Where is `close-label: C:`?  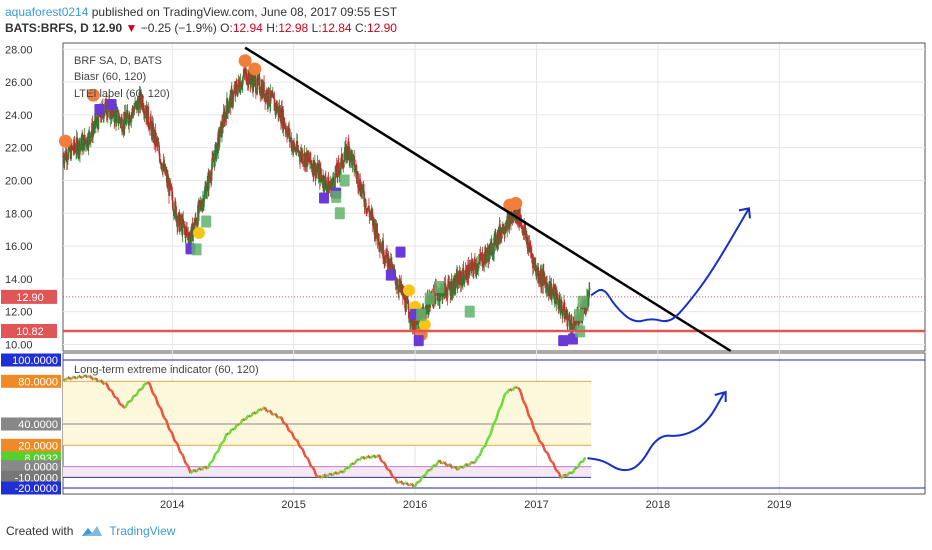 close-label: C: is located at coordinates (360, 28).